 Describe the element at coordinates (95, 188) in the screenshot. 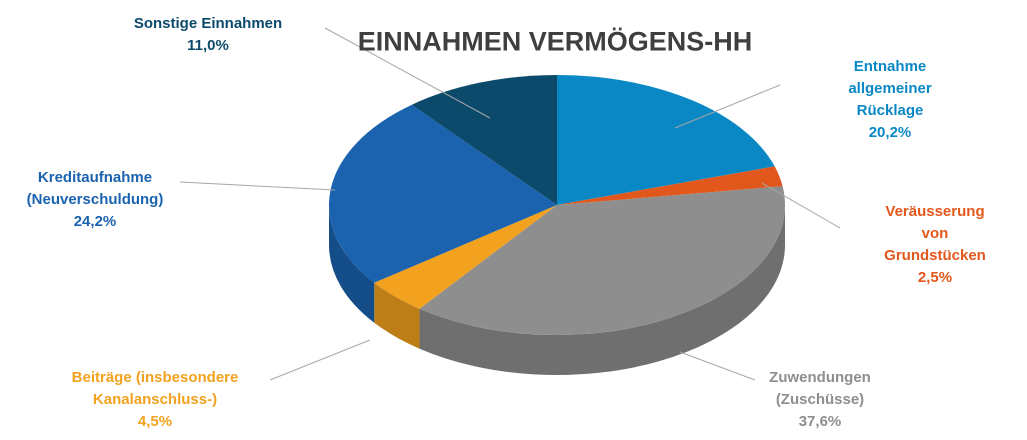

I see `category: Kreditaufnahme (Neuverschuldung)` at that location.